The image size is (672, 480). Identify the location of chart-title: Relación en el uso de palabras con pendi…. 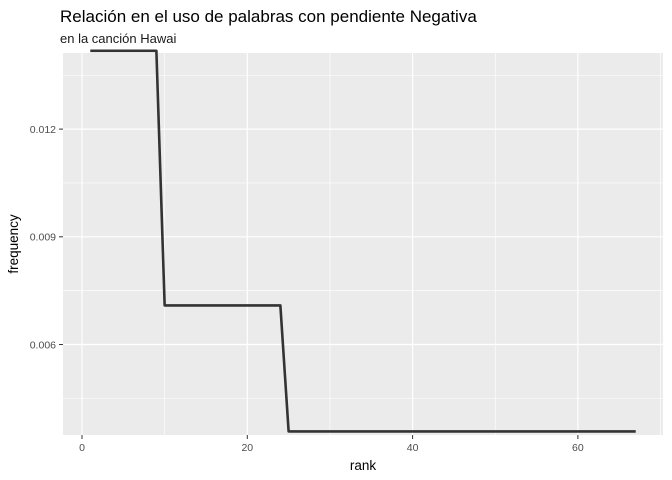
(268, 16).